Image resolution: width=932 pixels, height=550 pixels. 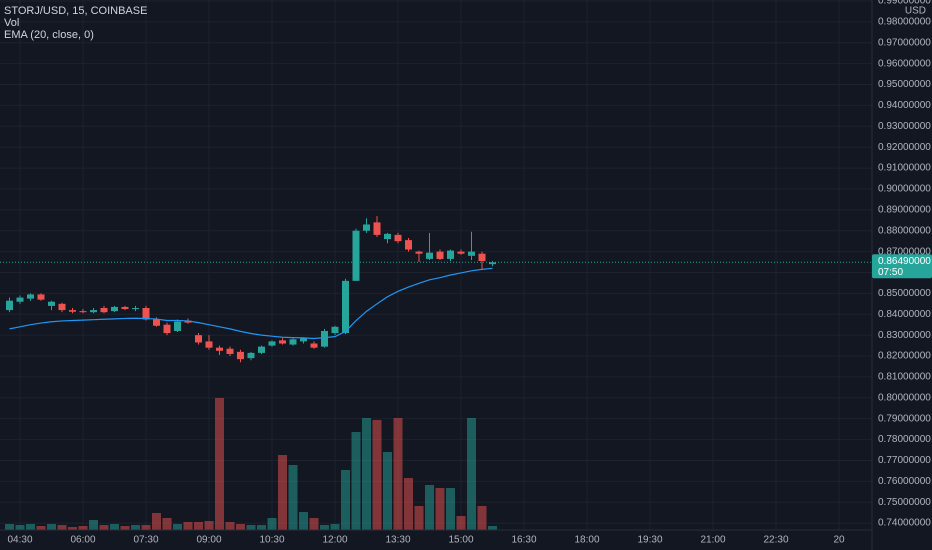 I want to click on y-tick-label: 0.74000000, so click(x=904, y=523).